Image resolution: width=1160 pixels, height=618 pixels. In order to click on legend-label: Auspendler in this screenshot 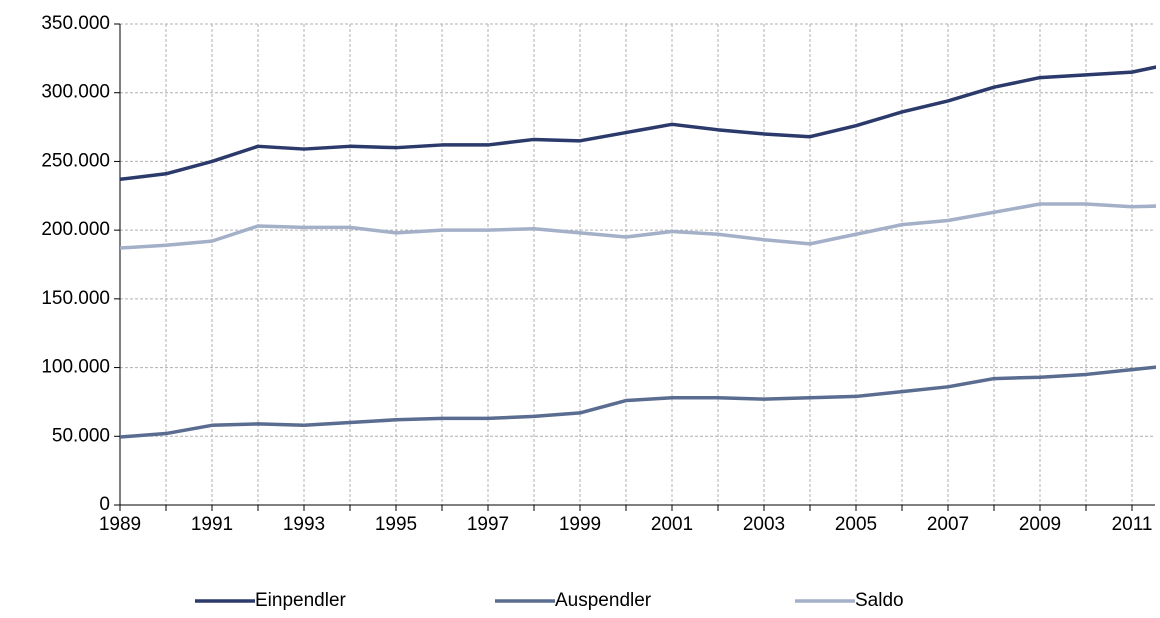, I will do `click(603, 600)`.